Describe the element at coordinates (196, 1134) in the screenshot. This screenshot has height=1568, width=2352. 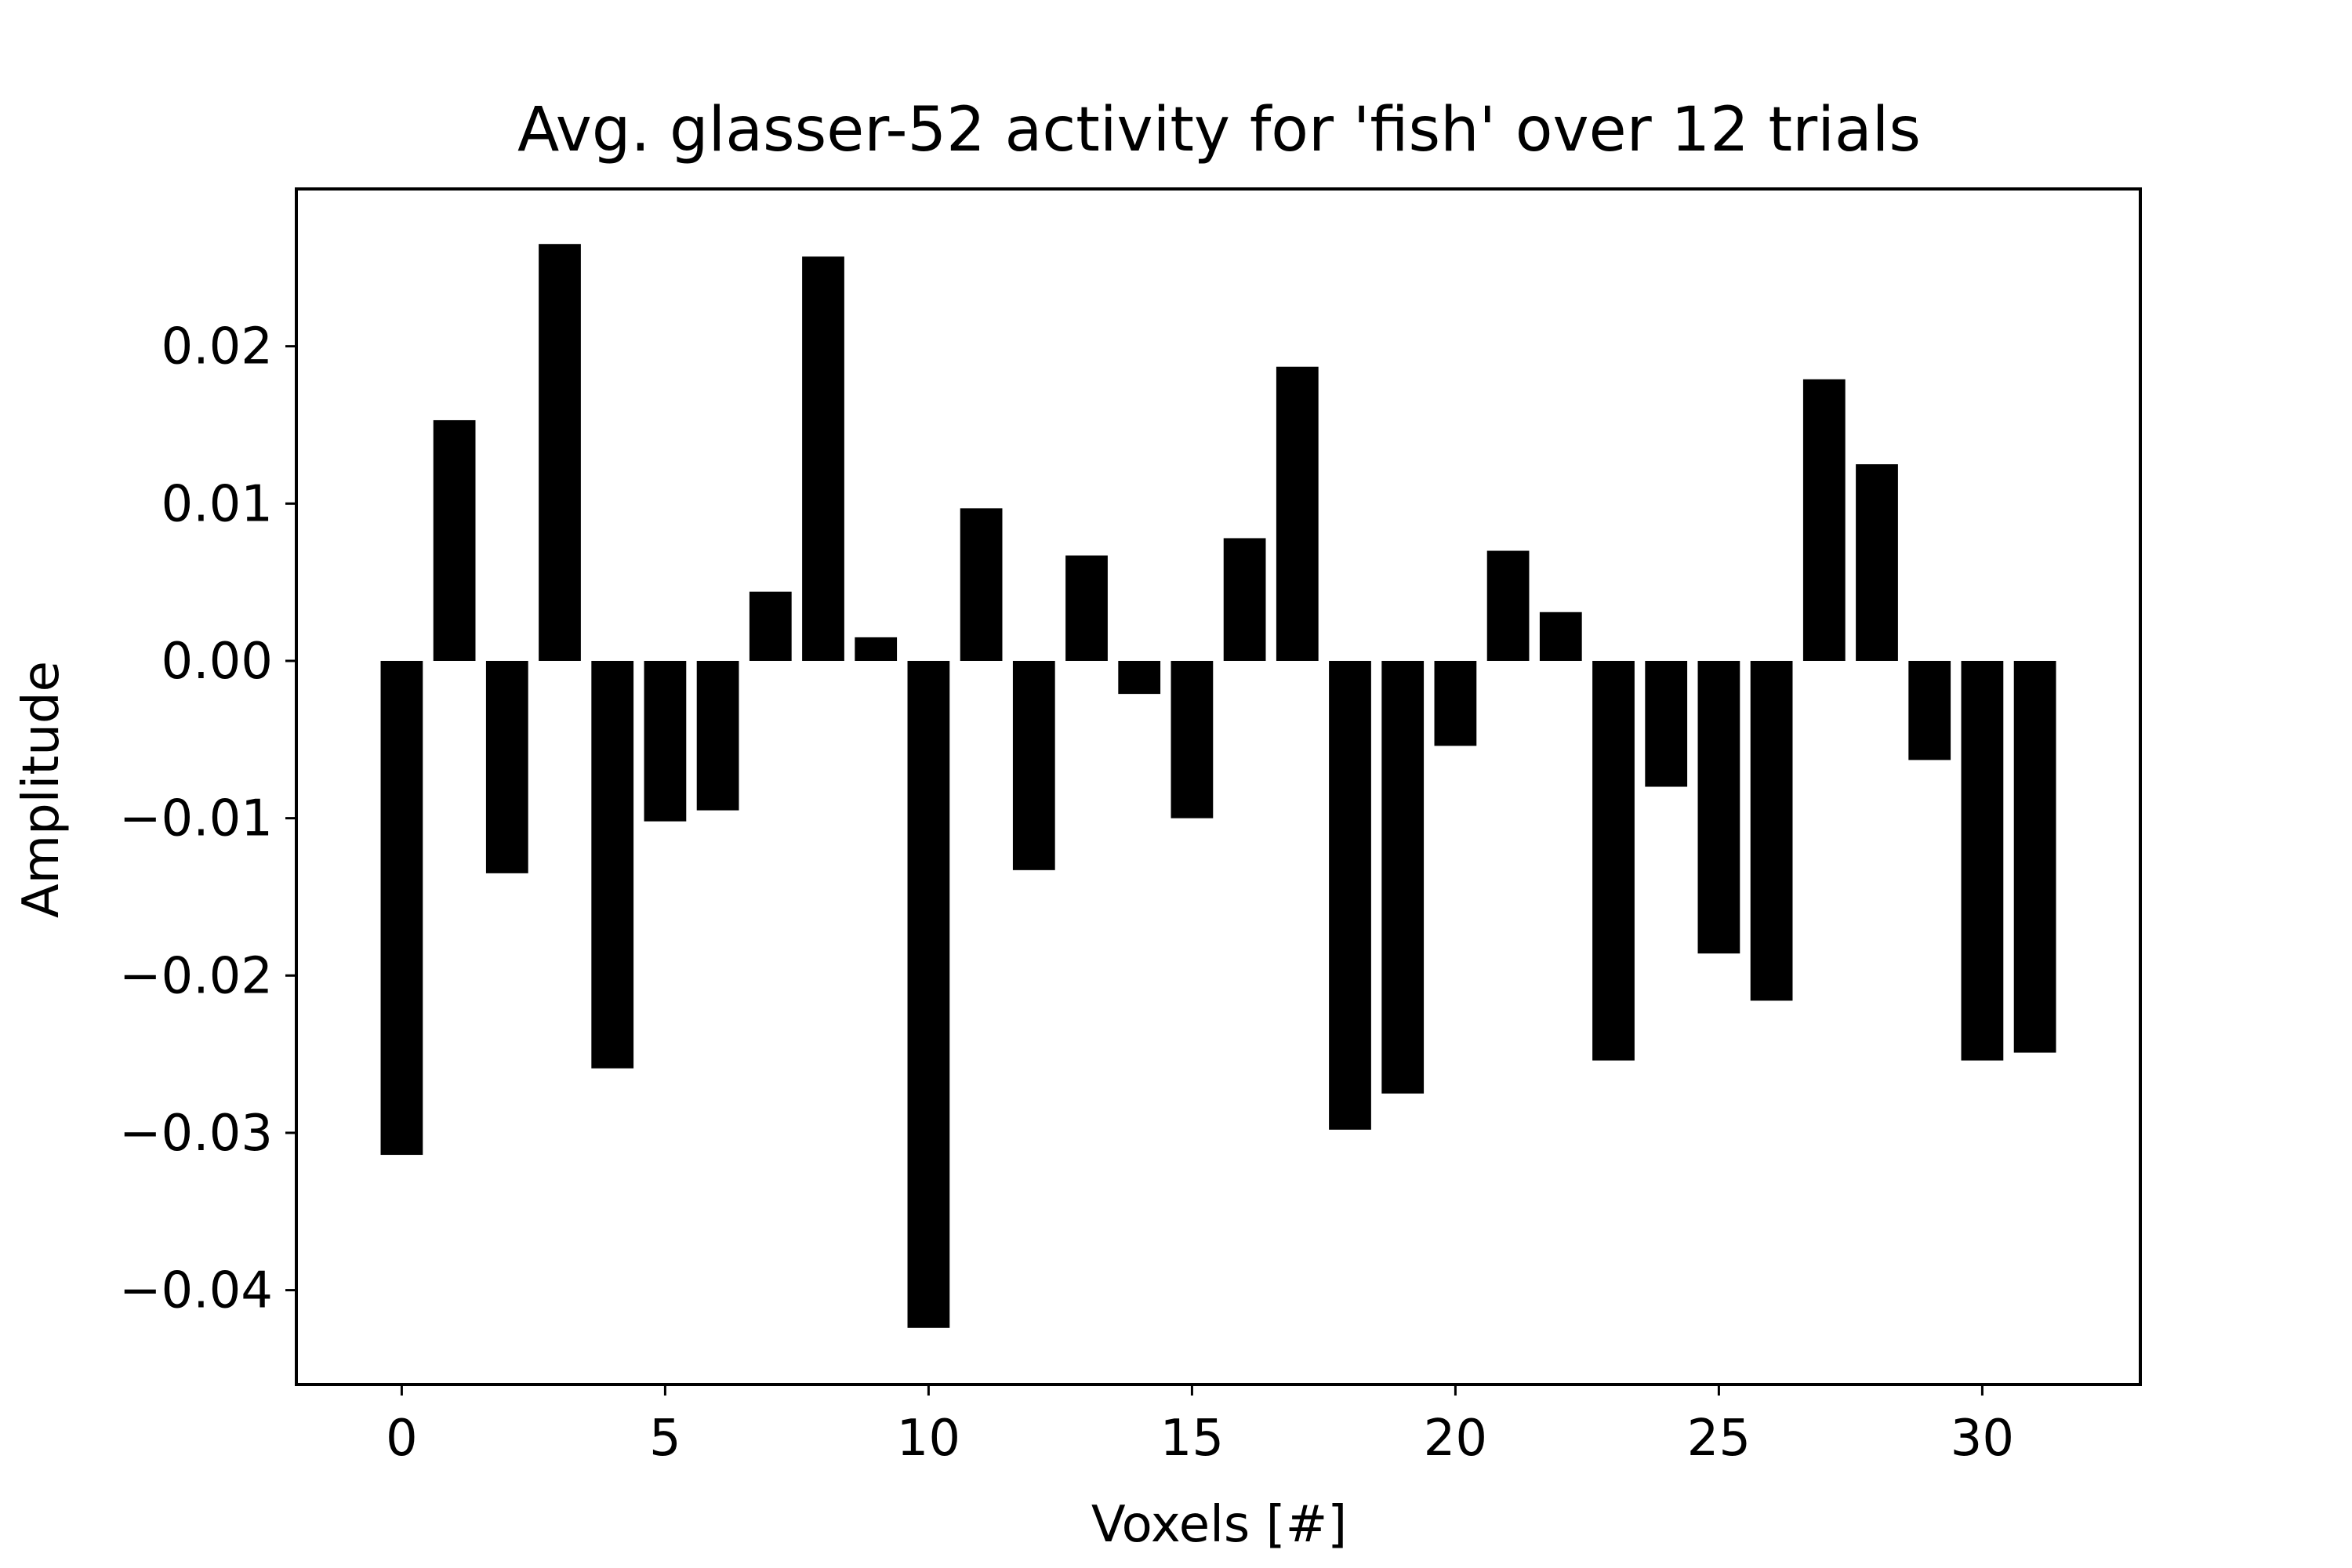
I see `y-tick-label: −0.03` at that location.